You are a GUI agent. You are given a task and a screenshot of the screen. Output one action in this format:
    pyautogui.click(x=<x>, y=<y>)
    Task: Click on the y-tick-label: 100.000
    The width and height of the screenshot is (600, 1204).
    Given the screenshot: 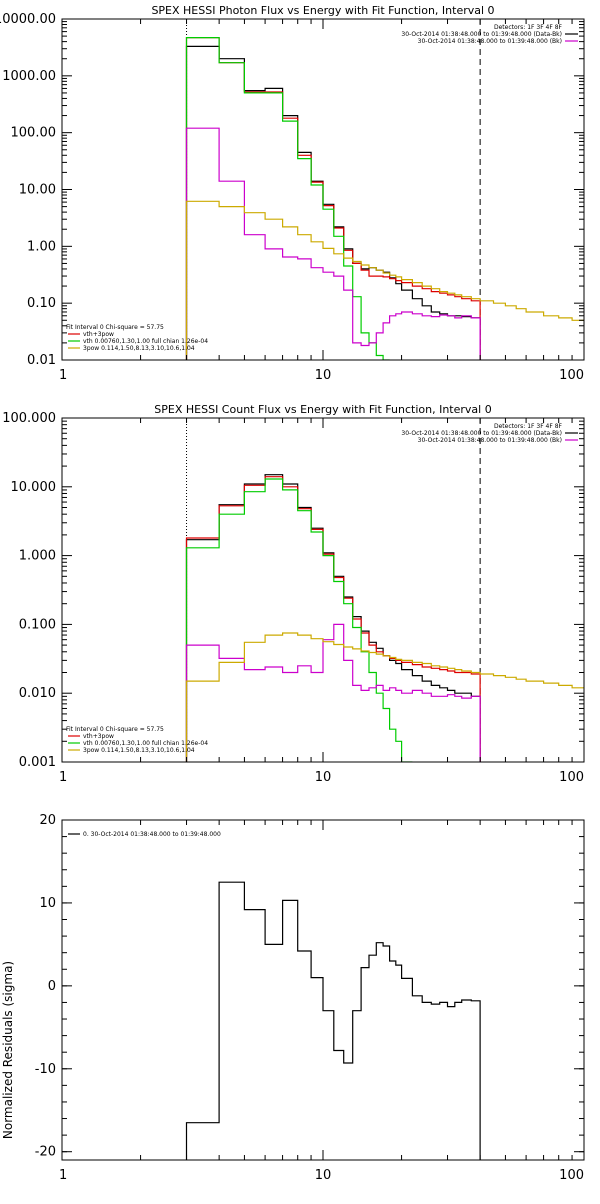 What is the action you would take?
    pyautogui.click(x=29, y=418)
    